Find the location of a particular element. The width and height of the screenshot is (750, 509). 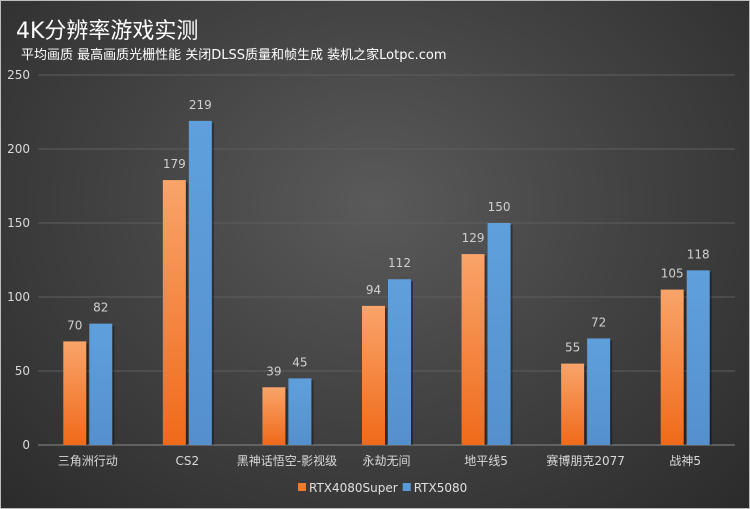

y-tick-label: 200 is located at coordinates (18, 149).